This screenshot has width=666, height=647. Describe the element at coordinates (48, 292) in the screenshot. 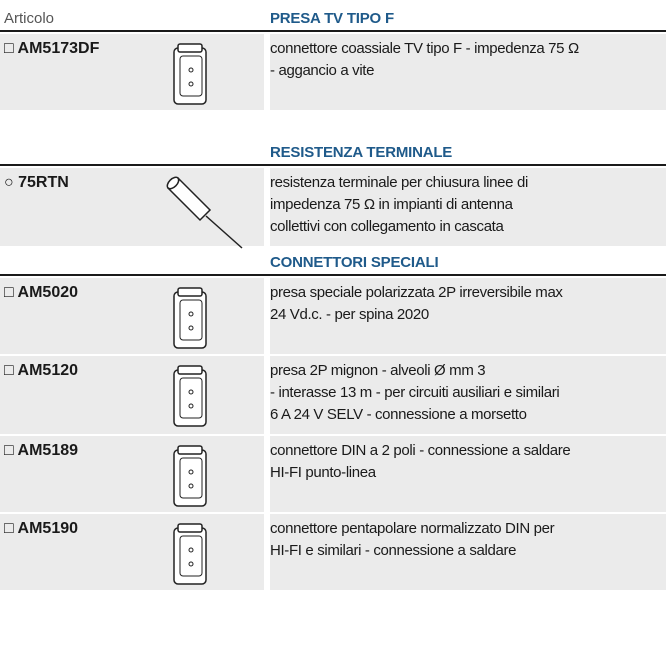

I see `article-code: AM5020` at that location.